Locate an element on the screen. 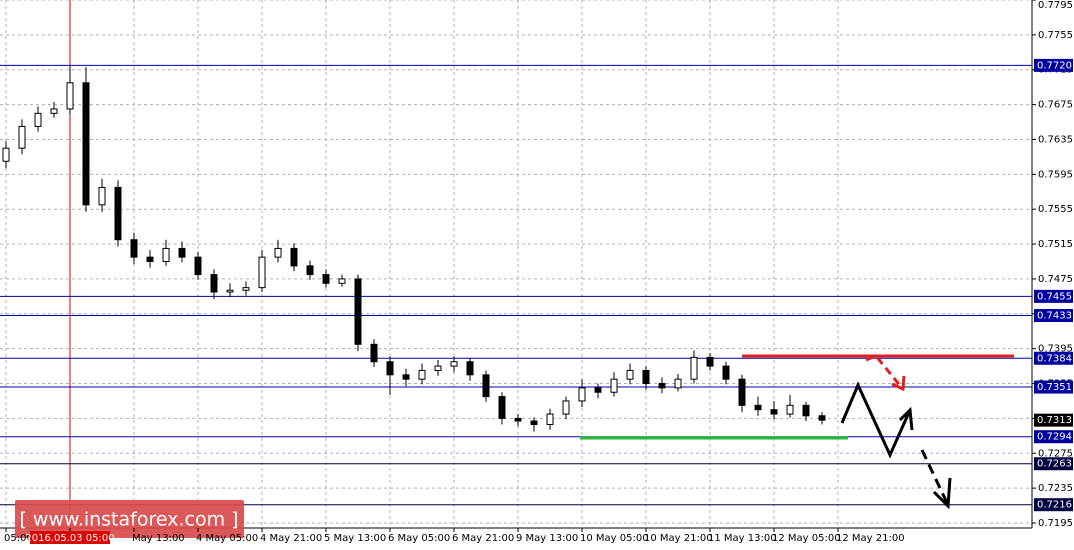 Image resolution: width=1074 pixels, height=550 pixels. y-tick-label: 0.7755 is located at coordinates (1055, 35).